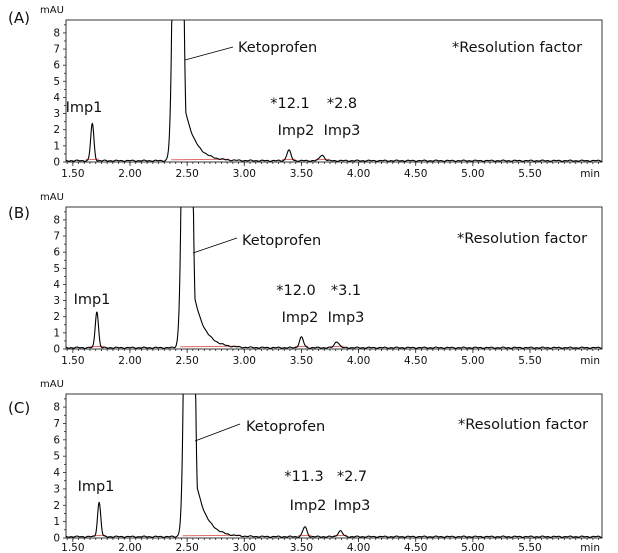 The width and height of the screenshot is (618, 553). I want to click on resolution-imp2: *11.3, so click(304, 477).